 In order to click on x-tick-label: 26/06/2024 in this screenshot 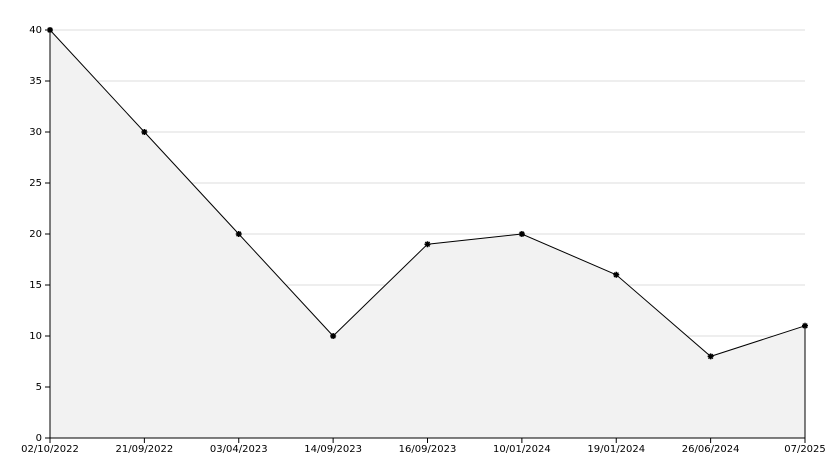, I will do `click(711, 449)`.